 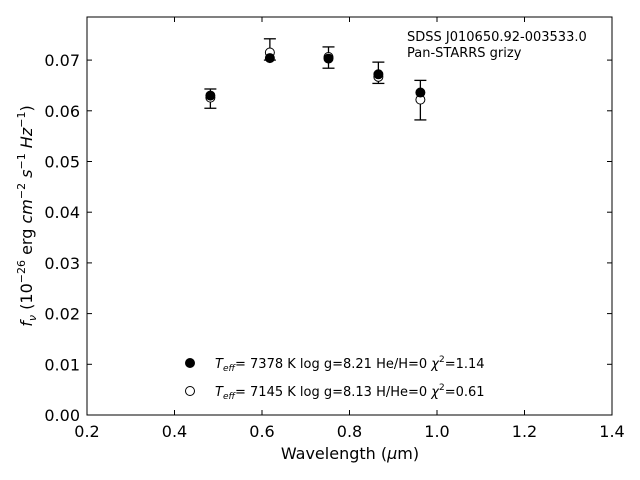 What do you see at coordinates (190, 391) in the screenshot?
I see `legend-marker-open` at bounding box center [190, 391].